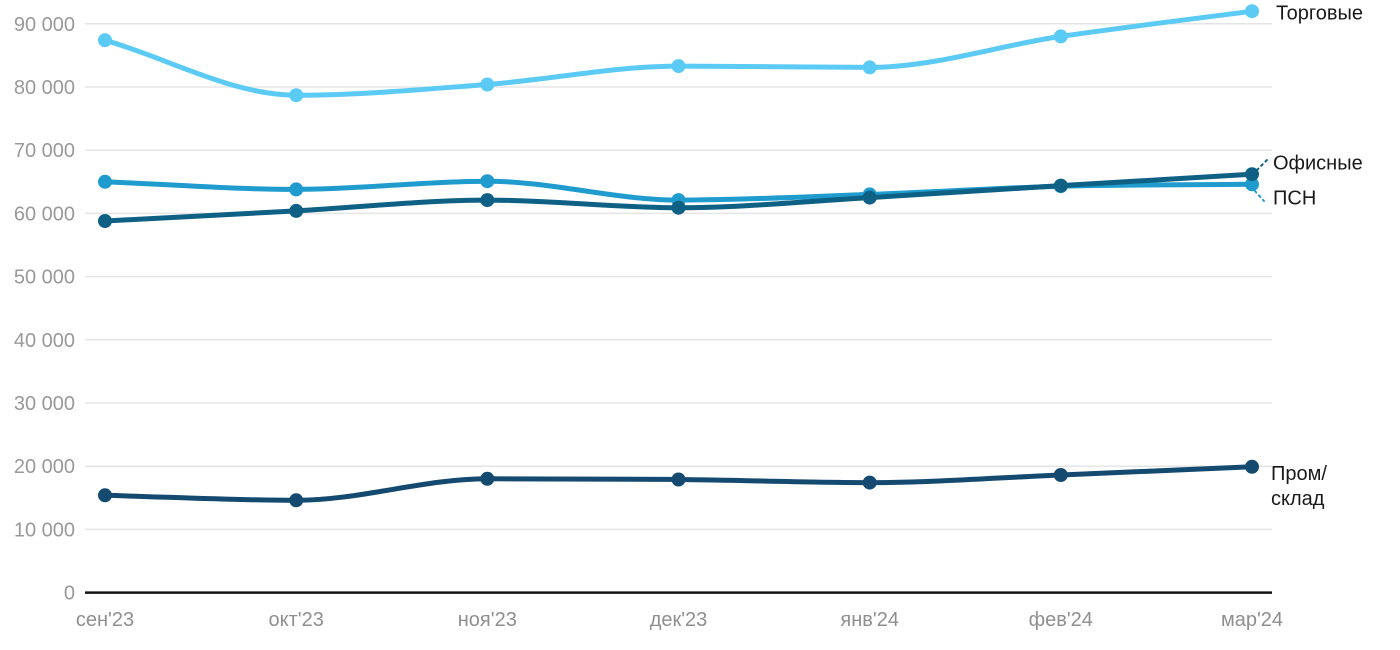  I want to click on y-tick-label: 60 000, so click(44, 214).